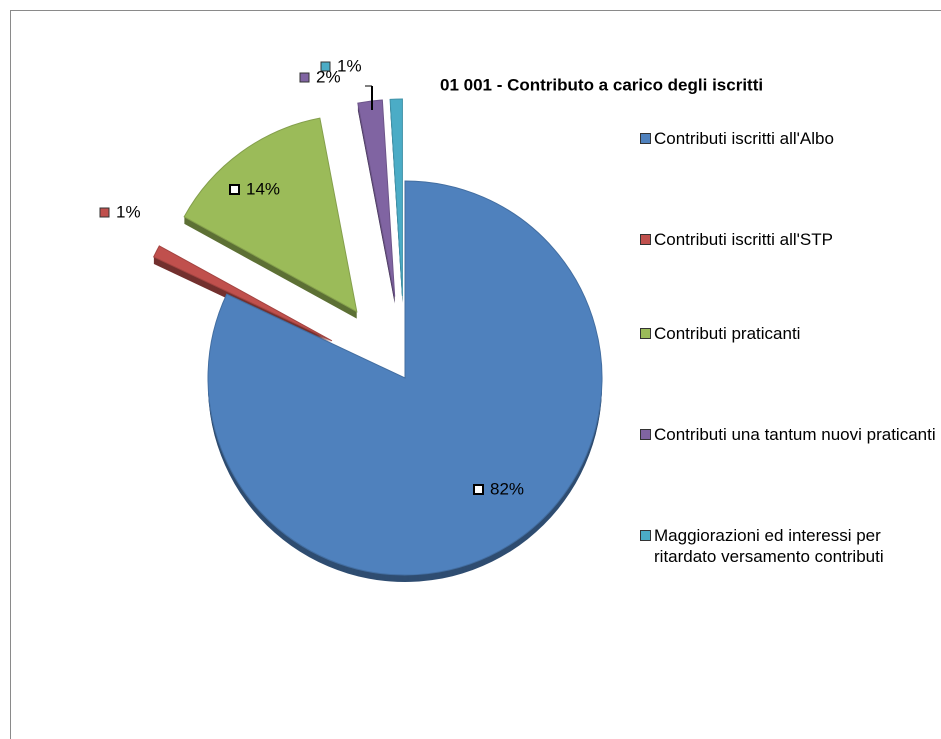  What do you see at coordinates (263, 188) in the screenshot?
I see `data-label: 14%` at bounding box center [263, 188].